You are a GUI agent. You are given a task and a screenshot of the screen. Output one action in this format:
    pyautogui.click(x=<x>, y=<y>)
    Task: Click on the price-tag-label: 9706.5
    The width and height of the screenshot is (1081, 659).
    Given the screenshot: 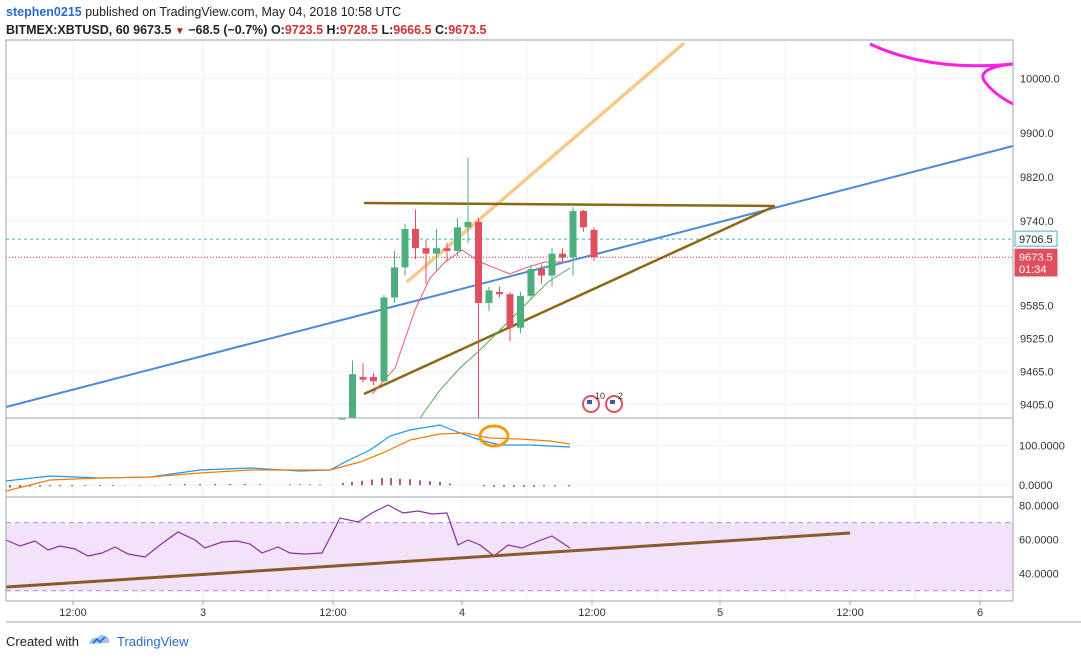 What is the action you would take?
    pyautogui.click(x=1036, y=240)
    